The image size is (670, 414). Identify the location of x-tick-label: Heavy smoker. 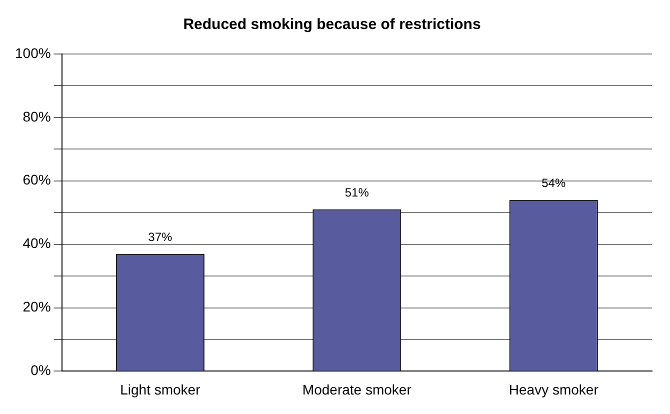
(553, 389).